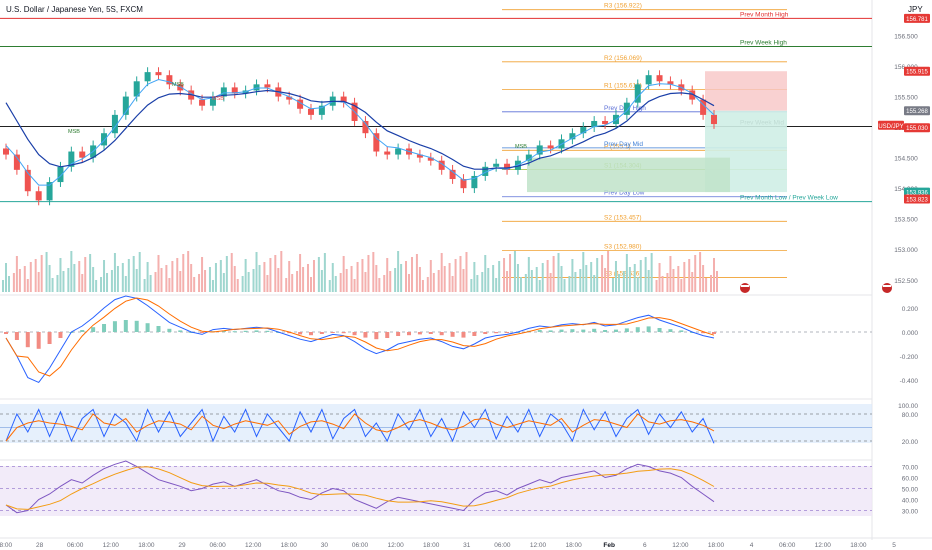  Describe the element at coordinates (910, 415) in the screenshot. I see `stoch-tick: 80.00` at that location.